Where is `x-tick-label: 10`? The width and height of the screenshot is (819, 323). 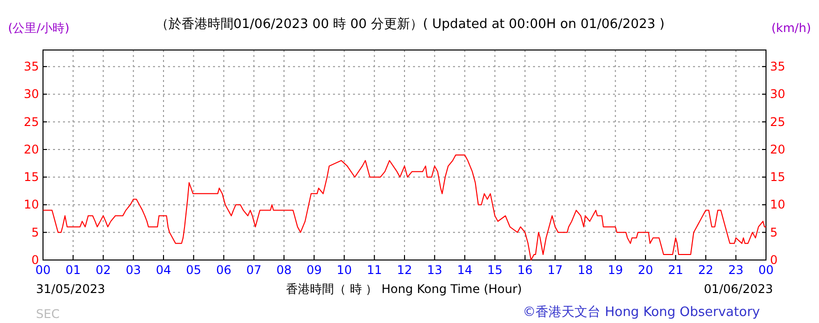
x-tick-label: 10 is located at coordinates (344, 270).